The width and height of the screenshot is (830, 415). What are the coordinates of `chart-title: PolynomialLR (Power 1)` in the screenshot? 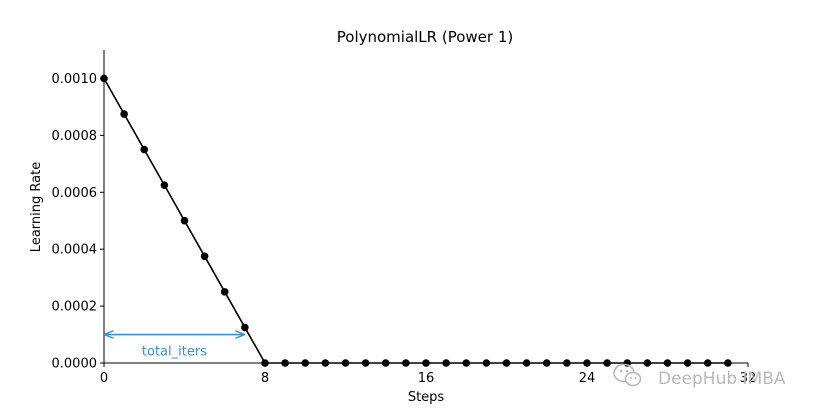 It's located at (425, 37).